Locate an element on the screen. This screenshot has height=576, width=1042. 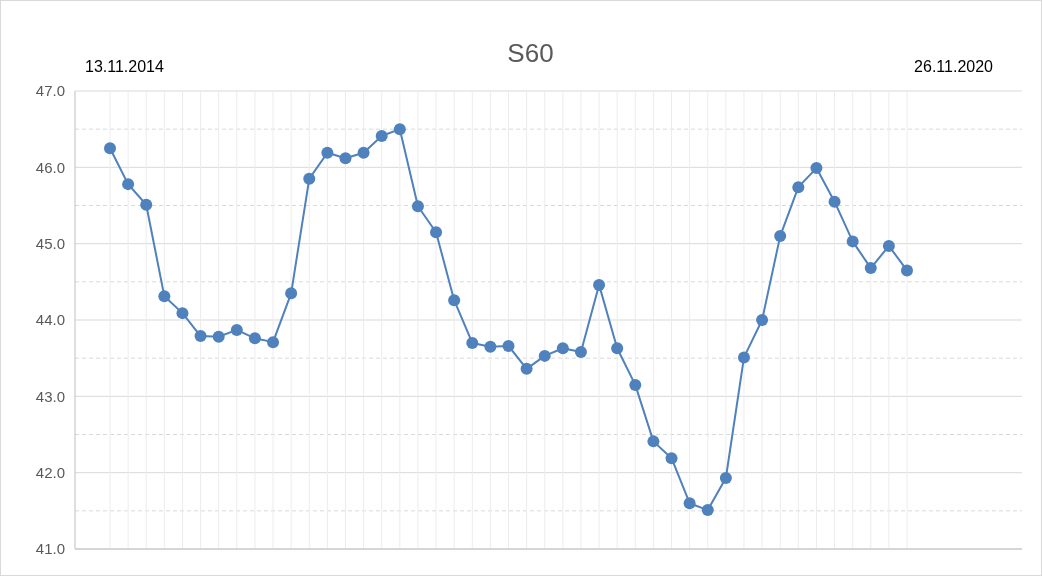
text: 26.11.2020 is located at coordinates (954, 66).